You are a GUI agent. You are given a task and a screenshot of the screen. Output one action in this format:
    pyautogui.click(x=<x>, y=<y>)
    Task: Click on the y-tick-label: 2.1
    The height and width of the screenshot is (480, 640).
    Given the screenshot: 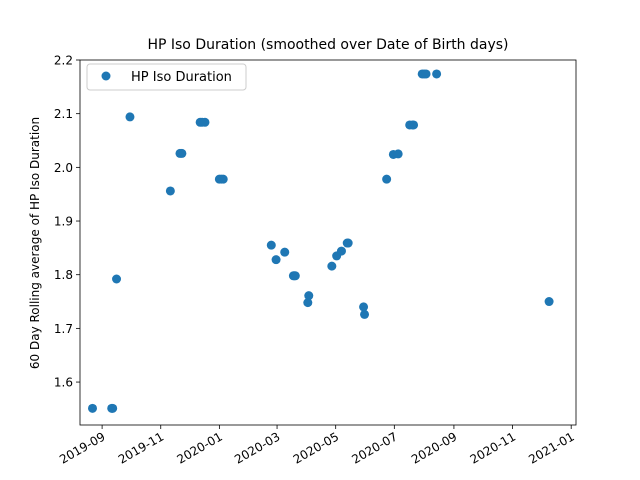 What is the action you would take?
    pyautogui.click(x=63, y=114)
    